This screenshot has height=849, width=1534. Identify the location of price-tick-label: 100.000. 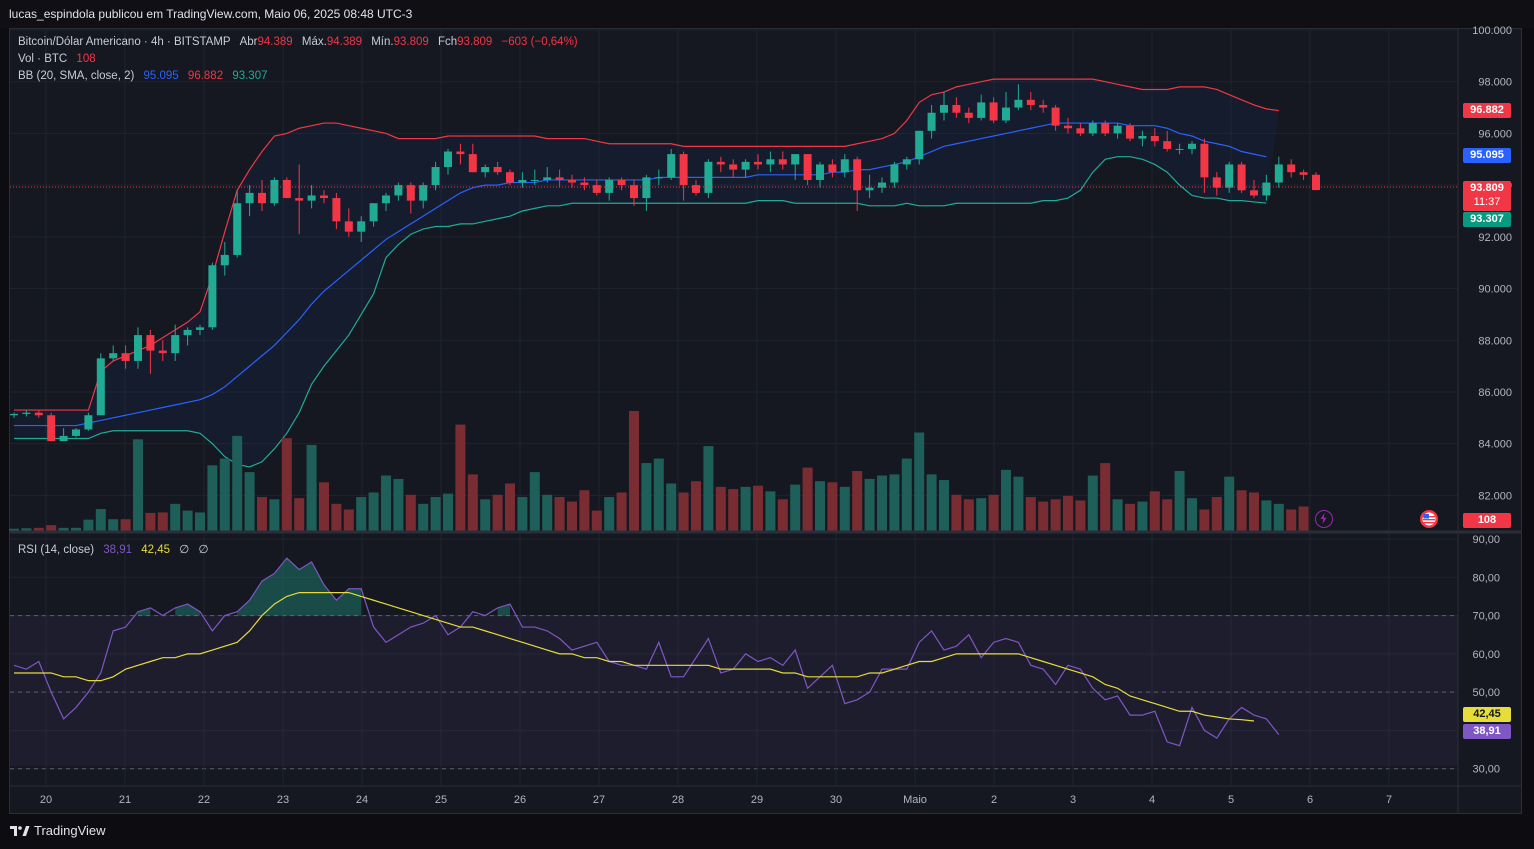
(1492, 31).